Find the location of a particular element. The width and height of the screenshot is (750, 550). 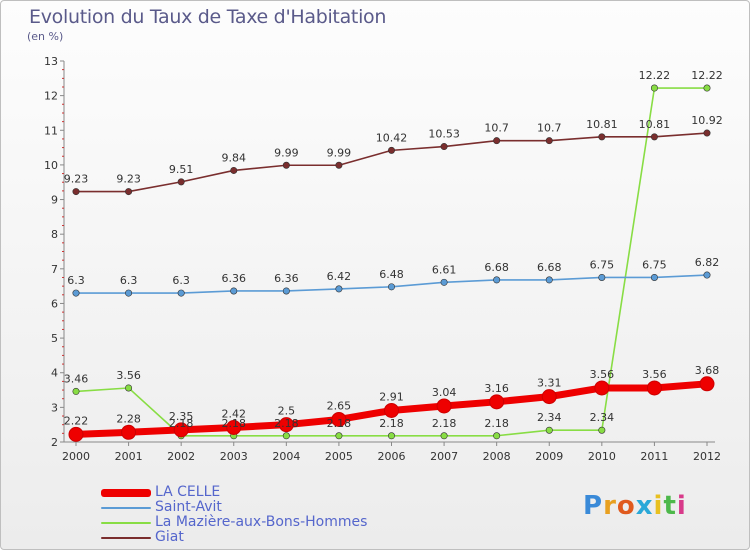

data-label: 9.99 is located at coordinates (286, 152).